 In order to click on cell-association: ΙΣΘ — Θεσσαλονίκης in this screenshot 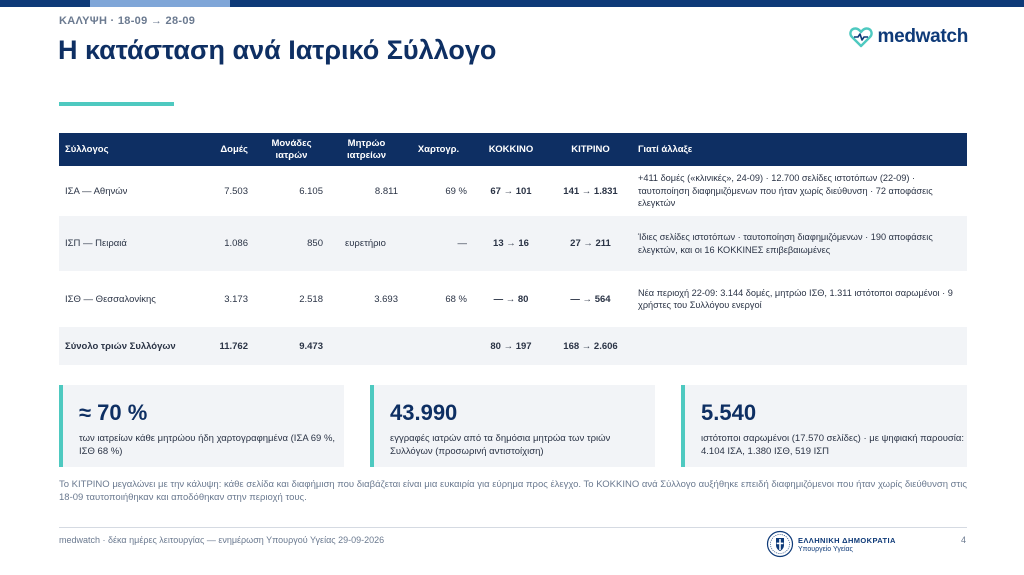, I will do `click(110, 299)`.